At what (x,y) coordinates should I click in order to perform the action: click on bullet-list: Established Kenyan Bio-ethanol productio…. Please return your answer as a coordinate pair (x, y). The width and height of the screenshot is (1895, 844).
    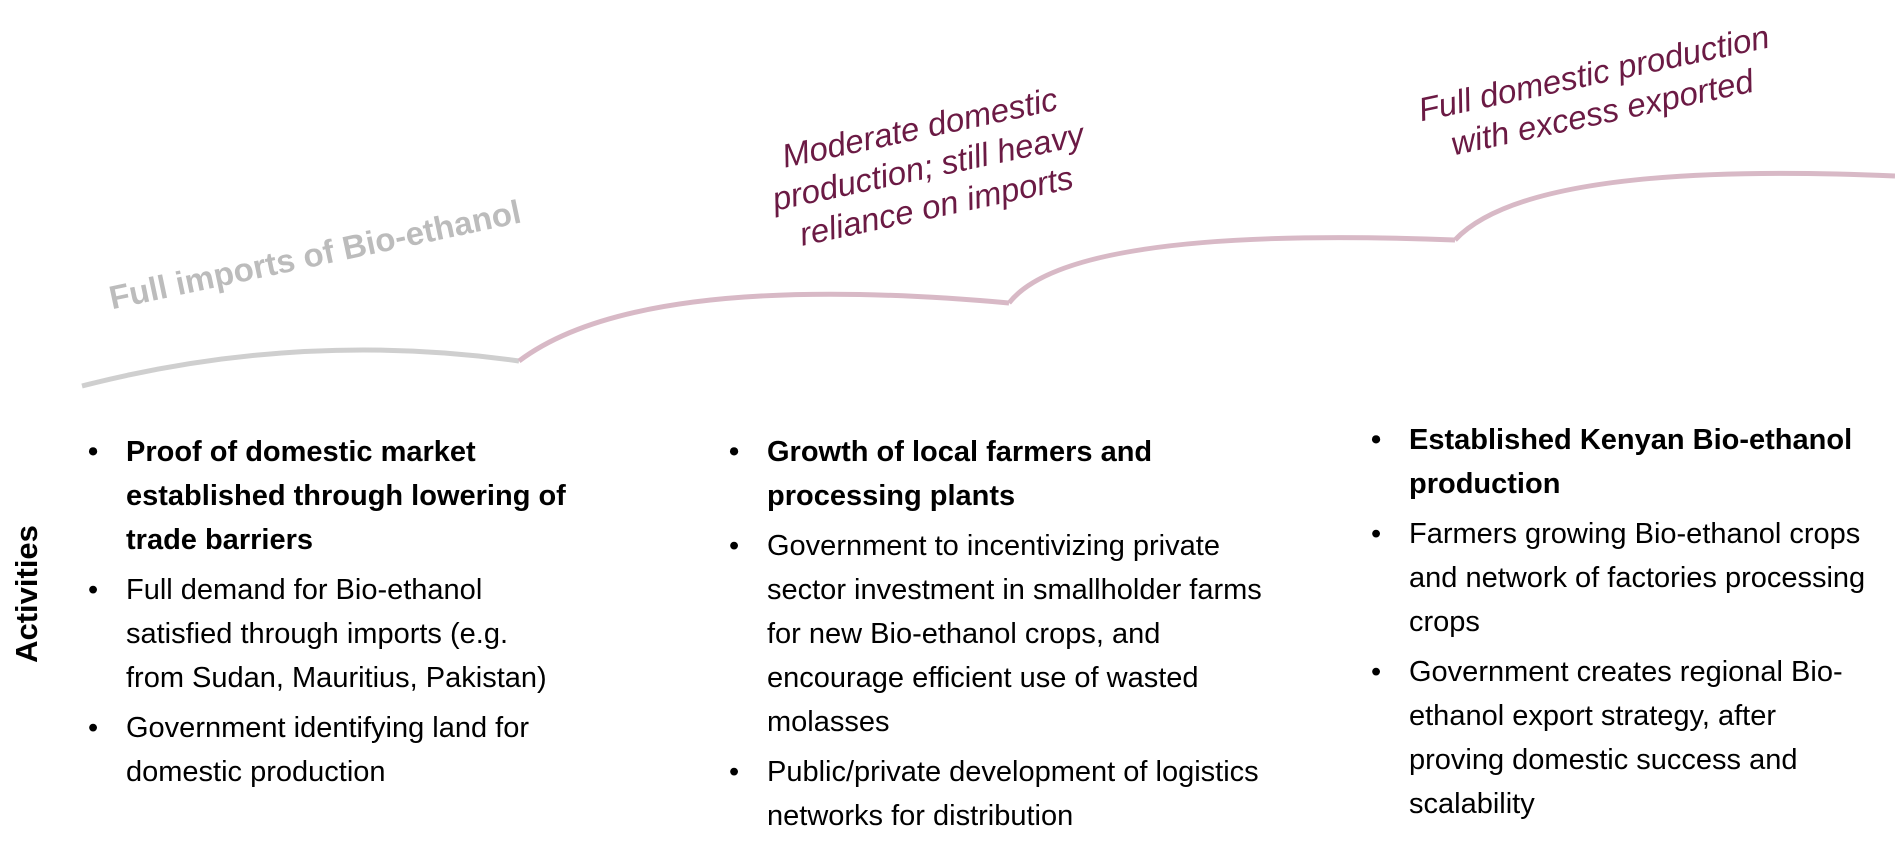
    Looking at the image, I should click on (1619, 622).